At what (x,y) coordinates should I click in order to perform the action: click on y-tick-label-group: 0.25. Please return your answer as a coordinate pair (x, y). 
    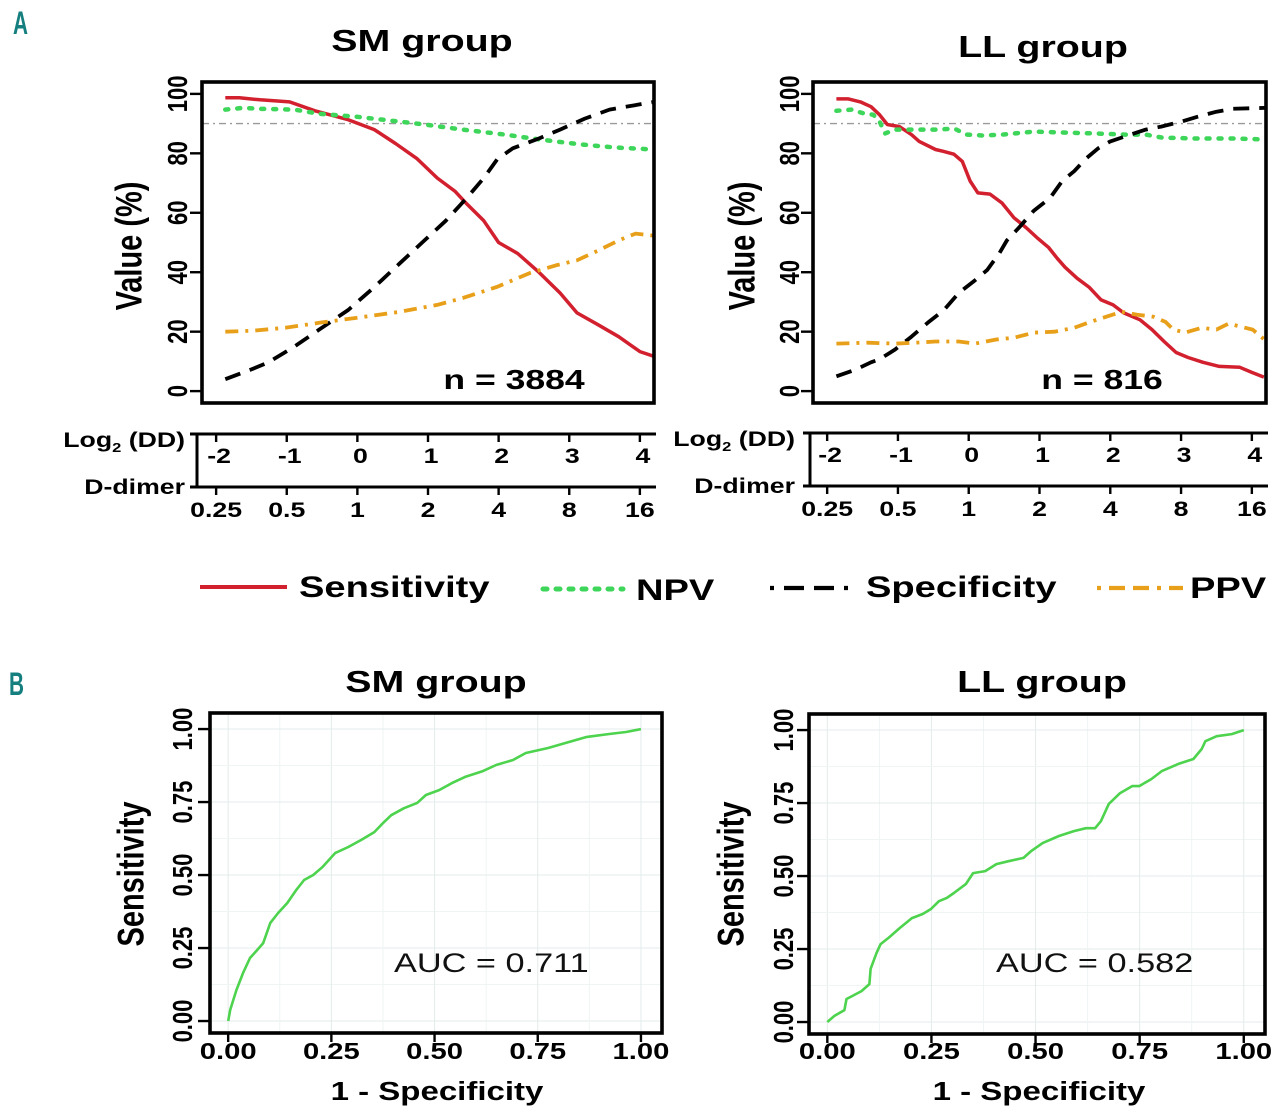
    Looking at the image, I should click on (183, 948).